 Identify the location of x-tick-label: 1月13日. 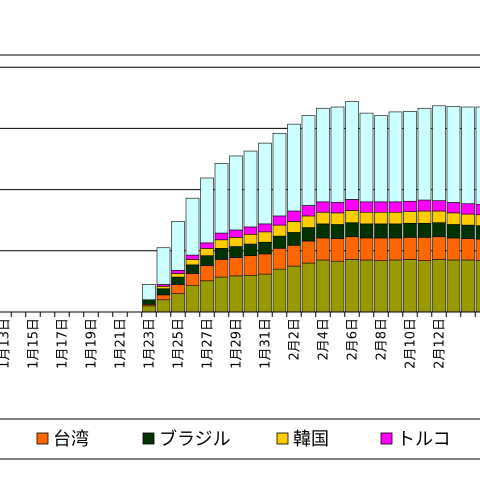
(6, 343).